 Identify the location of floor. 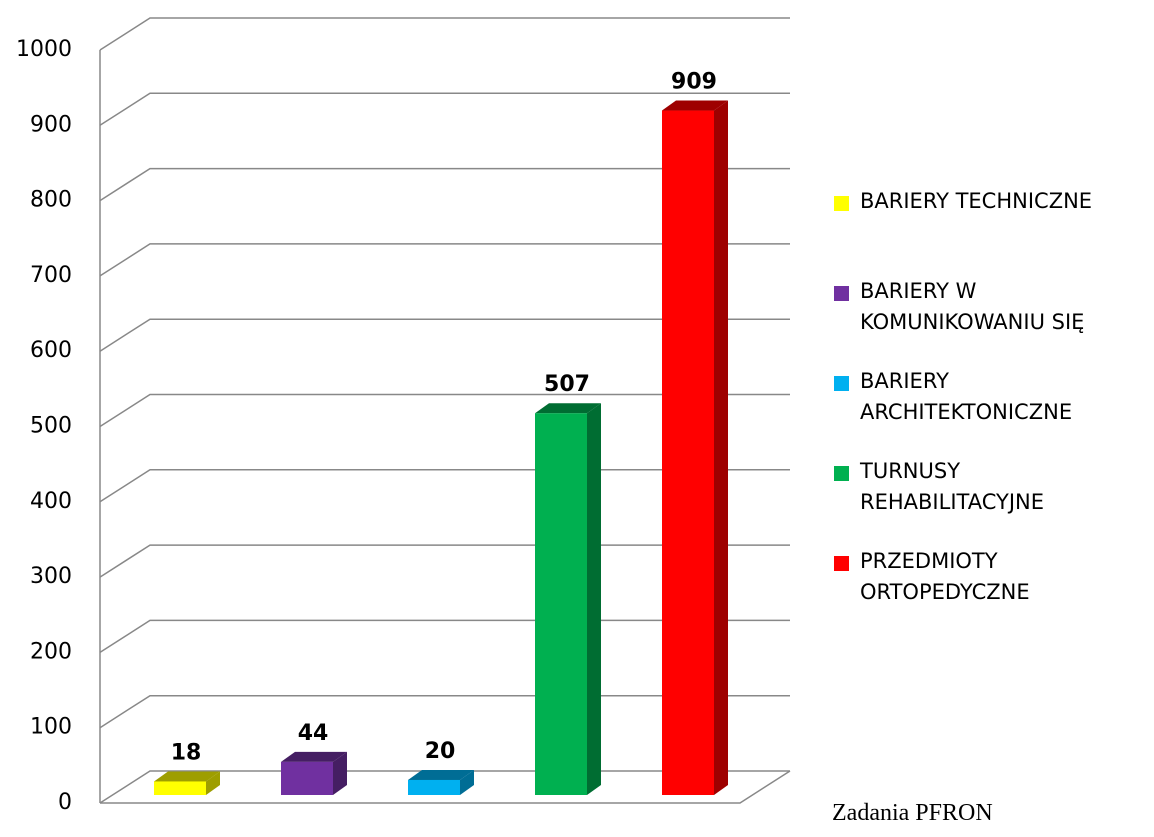
(445, 787).